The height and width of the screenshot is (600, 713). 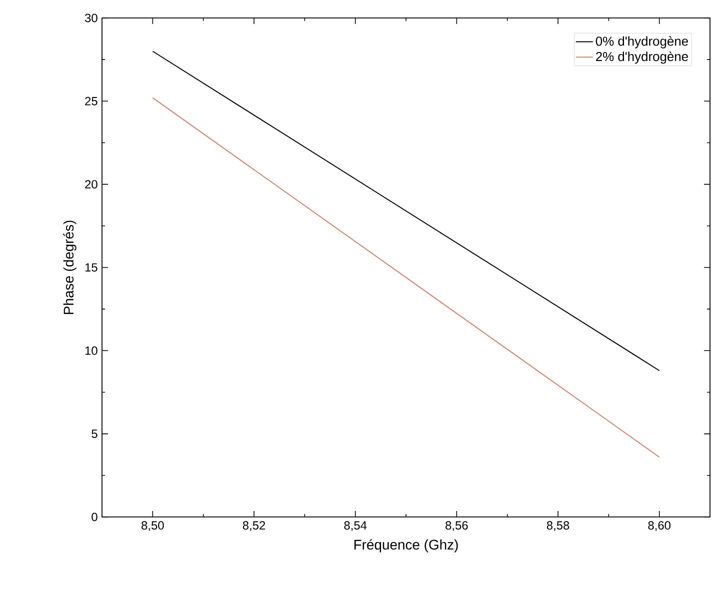 I want to click on y-tick-label: 5, so click(x=95, y=434).